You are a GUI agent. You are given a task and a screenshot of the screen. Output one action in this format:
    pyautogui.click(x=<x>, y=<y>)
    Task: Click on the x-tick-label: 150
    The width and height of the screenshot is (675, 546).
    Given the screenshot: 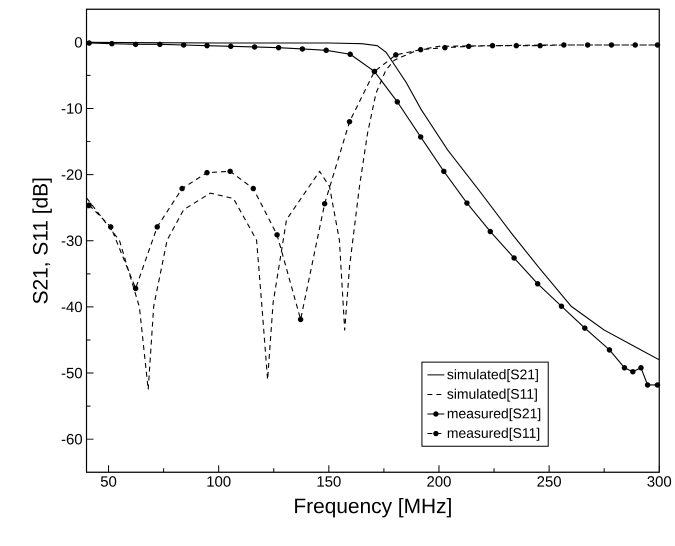 What is the action you would take?
    pyautogui.click(x=329, y=481)
    